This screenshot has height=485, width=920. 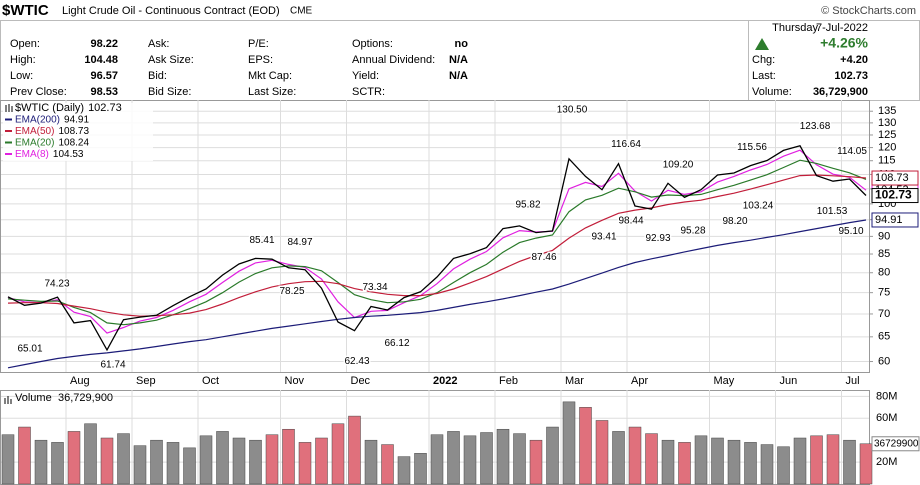 I want to click on y-tick-label: 135, so click(x=887, y=111).